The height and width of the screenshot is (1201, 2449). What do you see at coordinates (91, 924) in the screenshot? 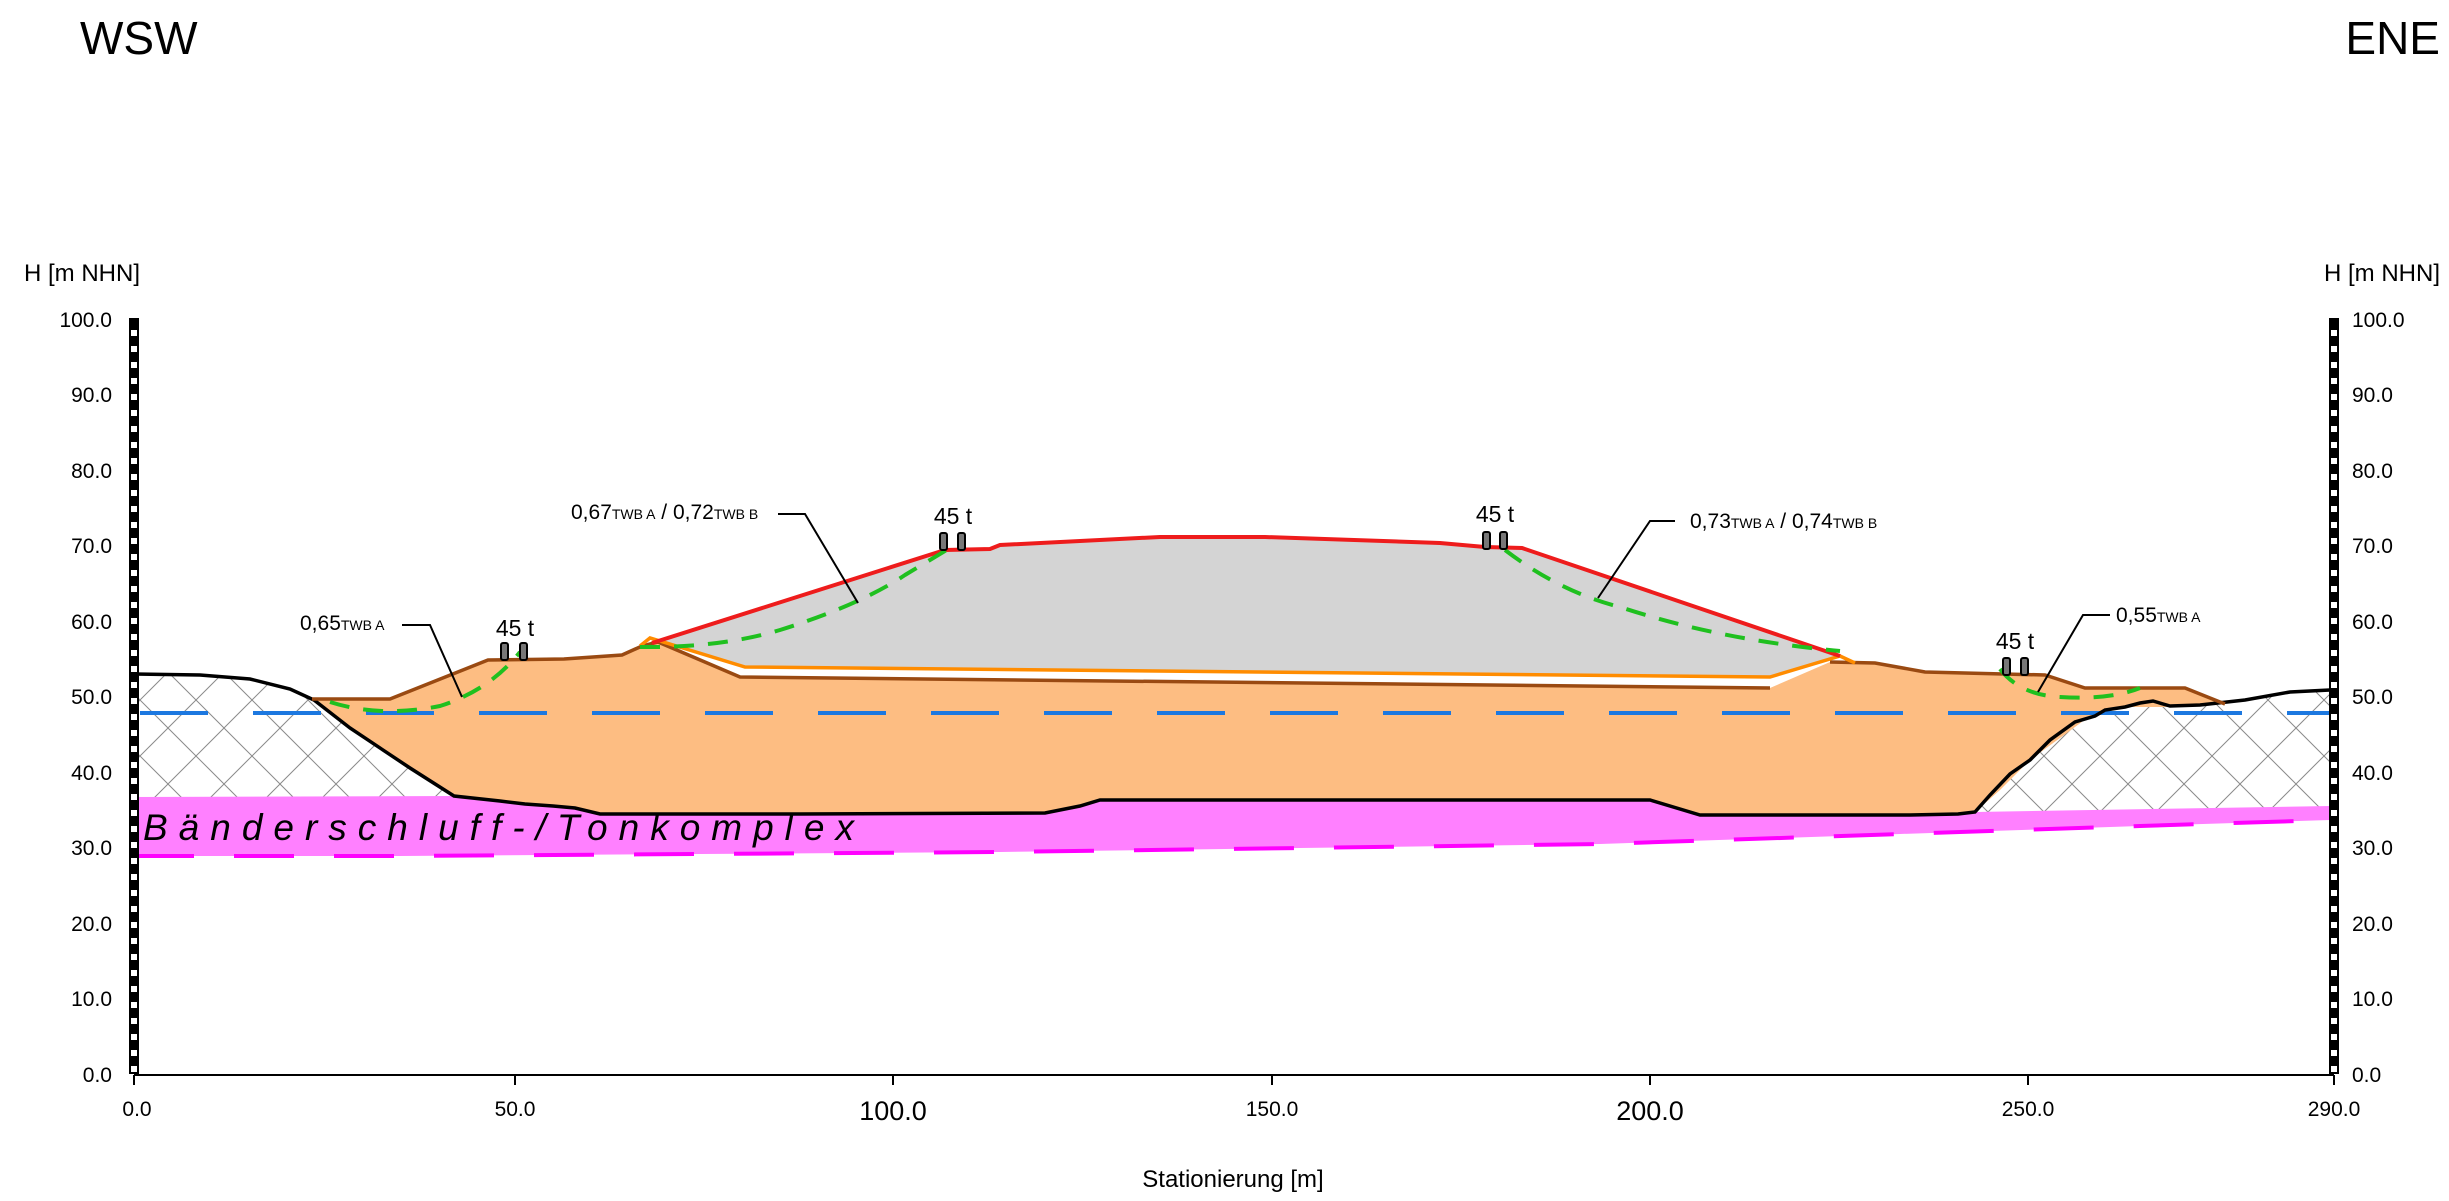
I see `y-tick-left: 20.0` at bounding box center [91, 924].